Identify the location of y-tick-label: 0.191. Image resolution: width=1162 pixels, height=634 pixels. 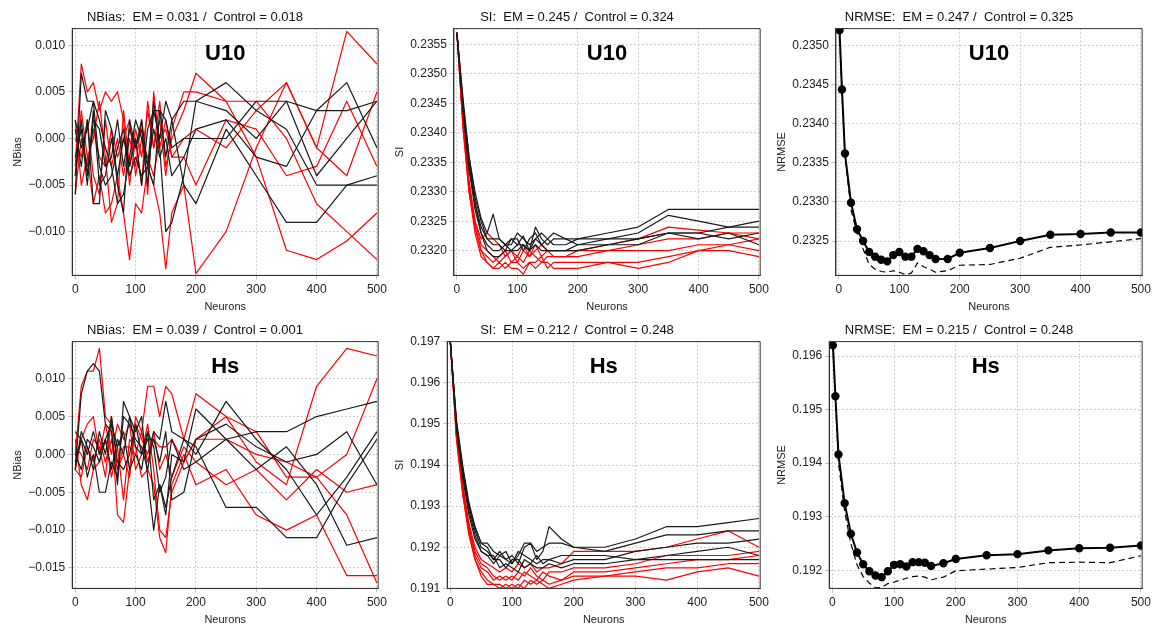
(425, 587).